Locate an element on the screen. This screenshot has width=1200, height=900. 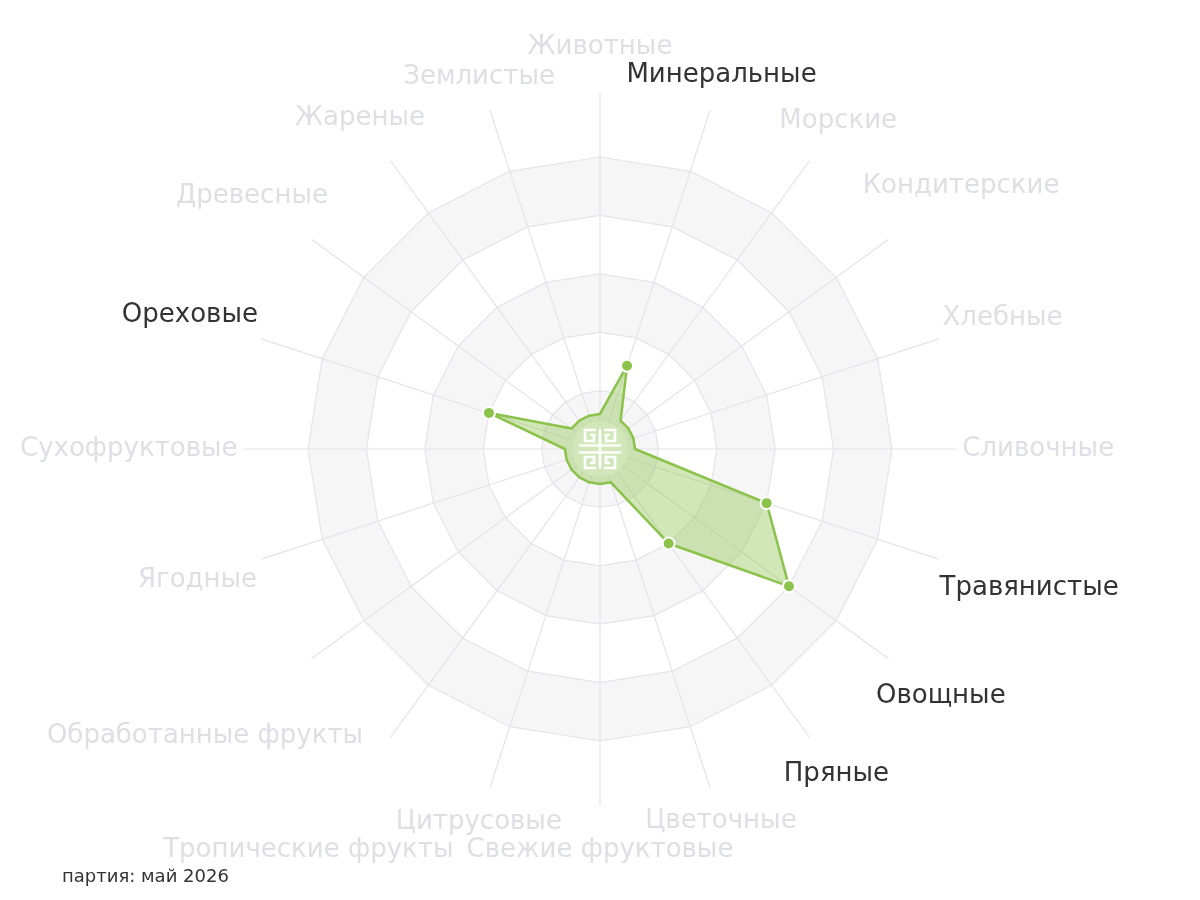
spoke-label: Ореховые is located at coordinates (189, 313).